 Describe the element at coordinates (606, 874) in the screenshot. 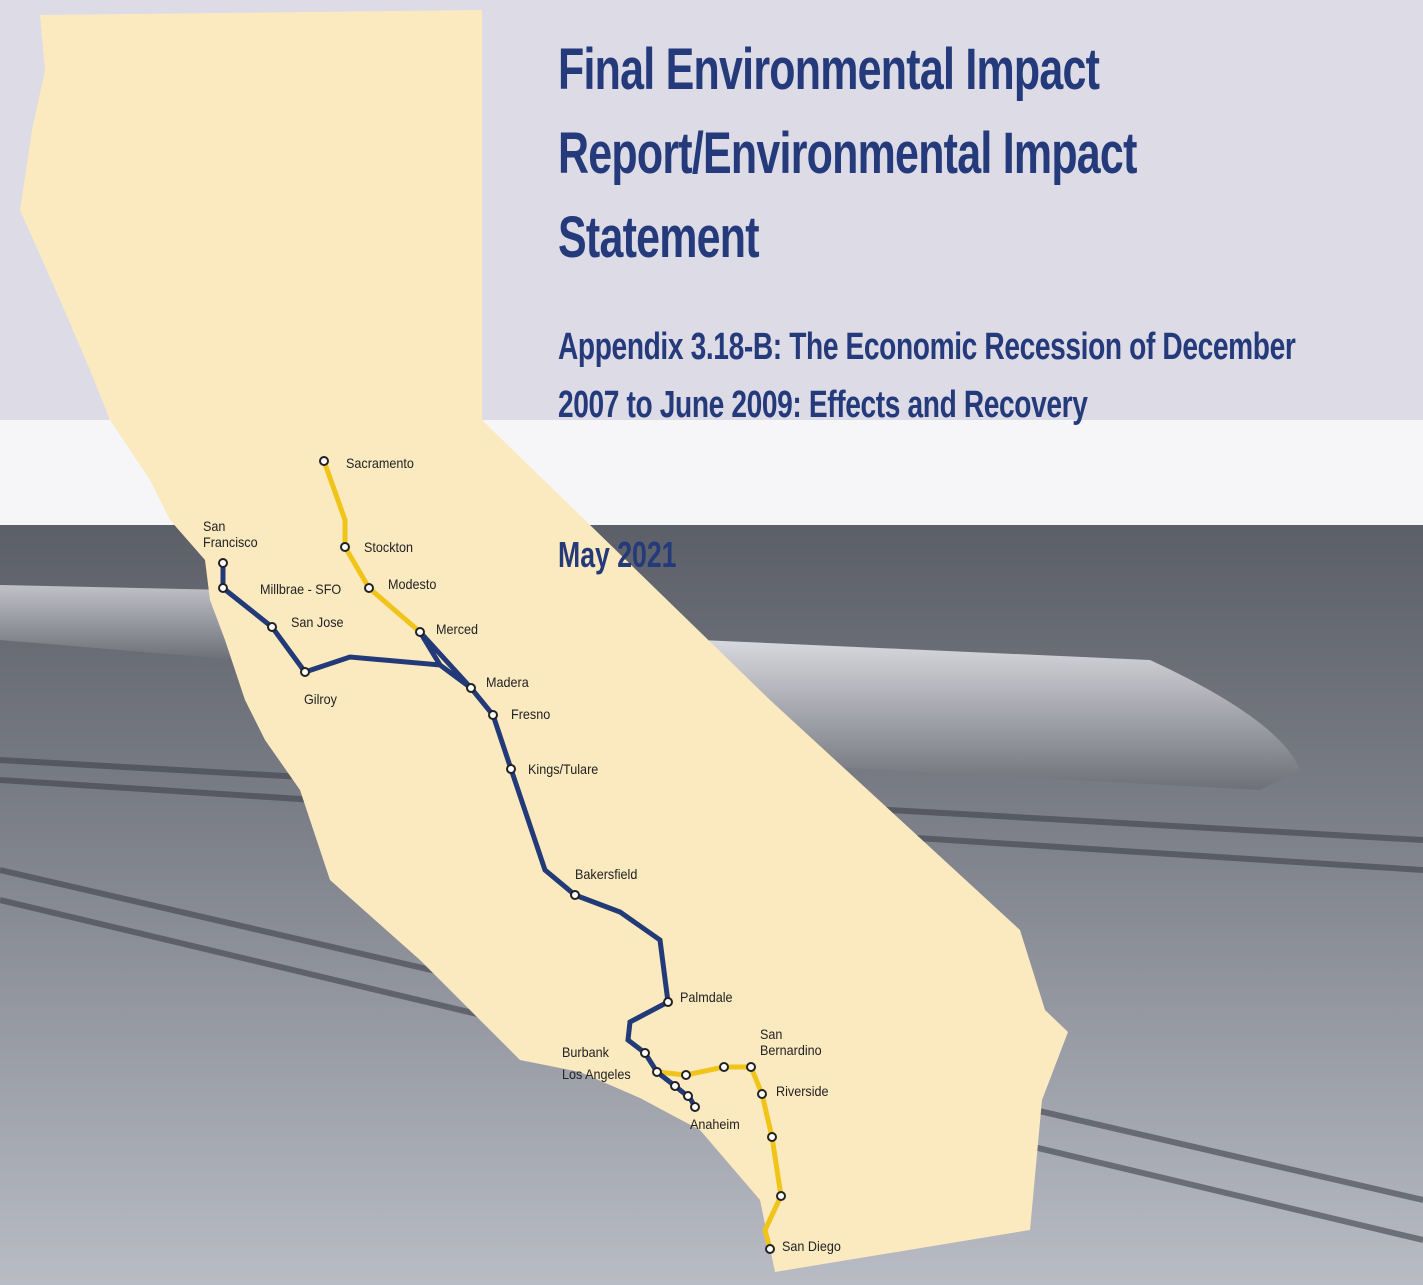

I see `station-label: Bakersfield` at that location.